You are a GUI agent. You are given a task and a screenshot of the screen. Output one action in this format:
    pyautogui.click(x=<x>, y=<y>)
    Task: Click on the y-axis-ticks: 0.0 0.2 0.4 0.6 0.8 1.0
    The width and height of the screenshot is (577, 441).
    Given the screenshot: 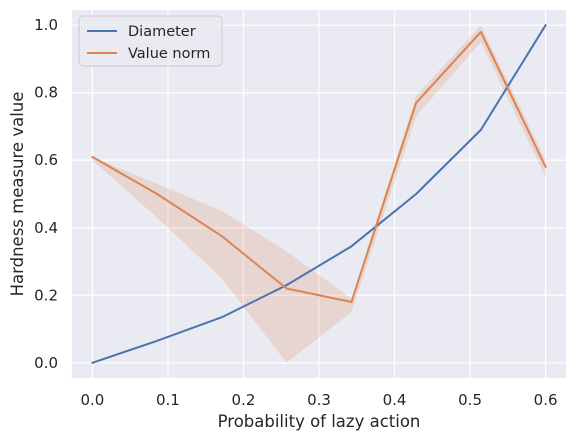 What is the action you would take?
    pyautogui.click(x=46, y=194)
    